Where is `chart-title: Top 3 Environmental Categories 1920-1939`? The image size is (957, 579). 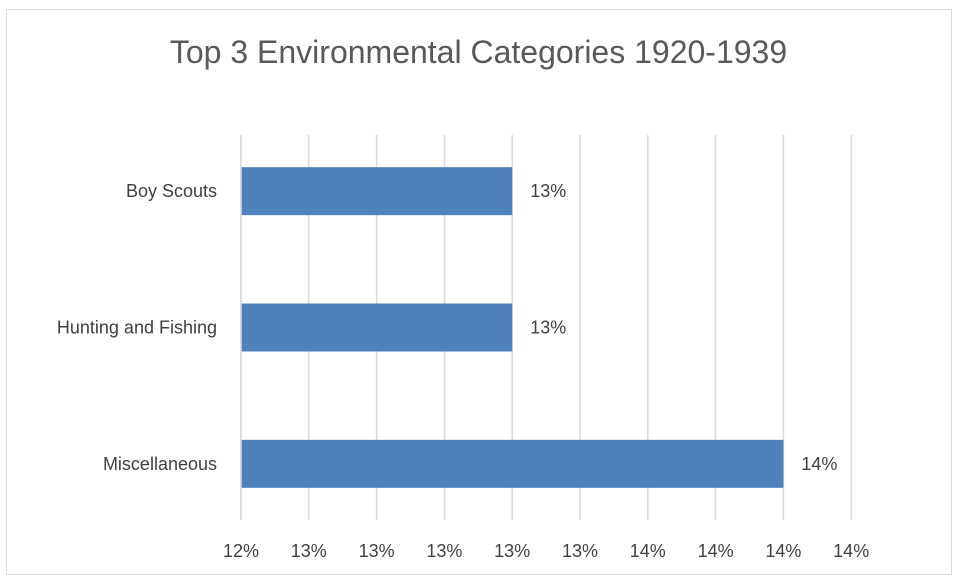
chart-title: Top 3 Environmental Categories 1920-1939 is located at coordinates (478, 52).